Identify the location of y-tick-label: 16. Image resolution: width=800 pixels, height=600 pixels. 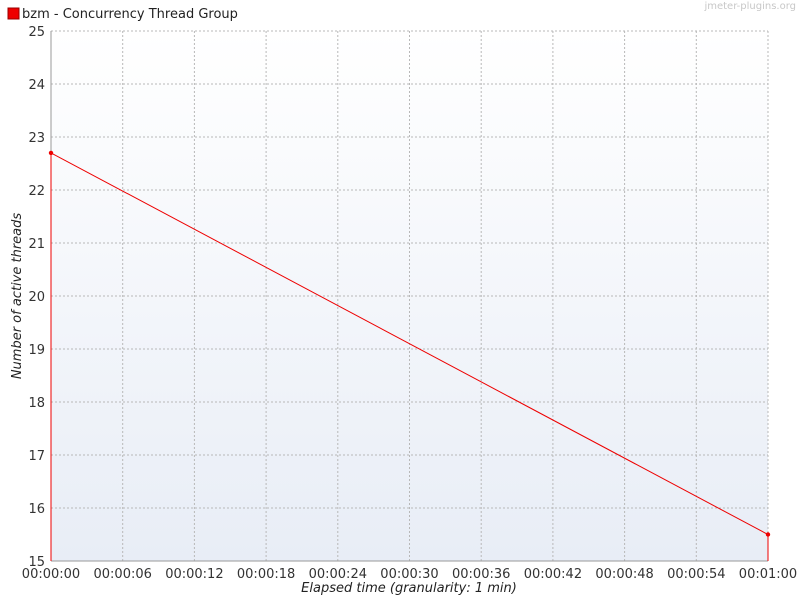
(36, 509).